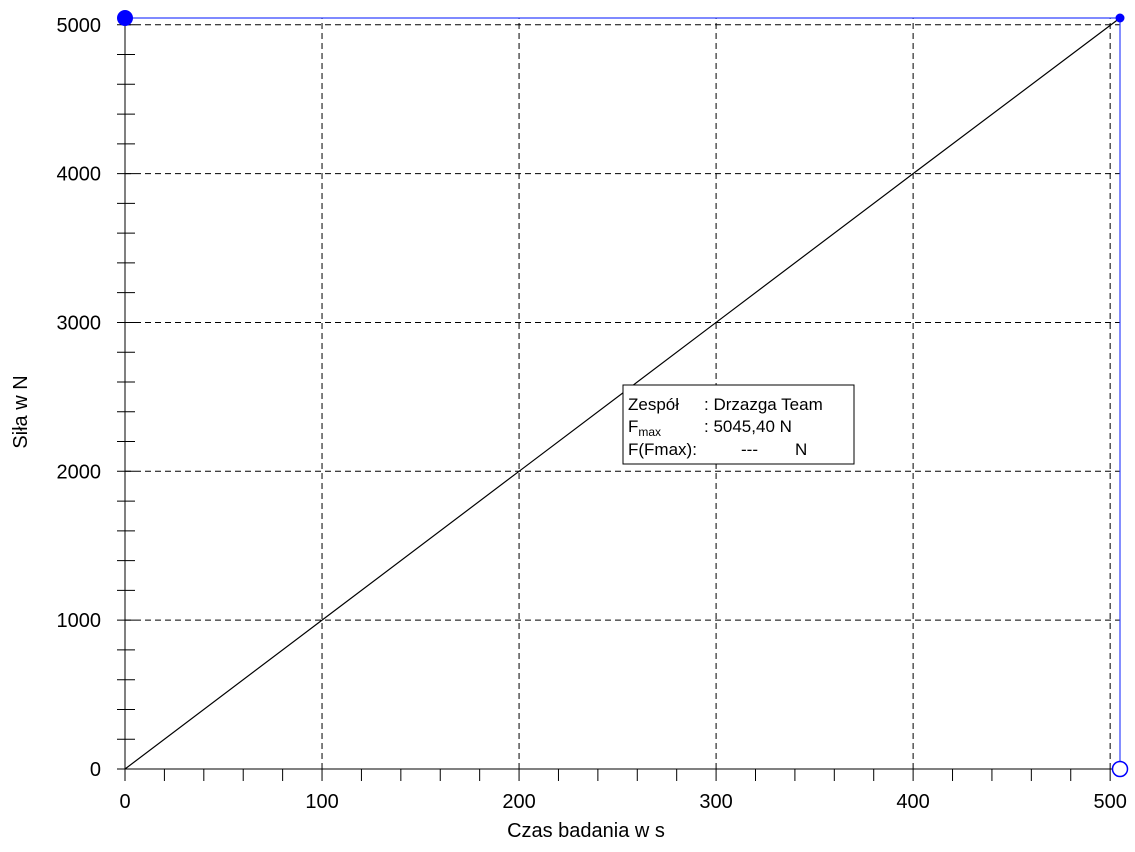 The width and height of the screenshot is (1135, 852). What do you see at coordinates (586, 831) in the screenshot?
I see `x-axis-title: Czas badania w s` at bounding box center [586, 831].